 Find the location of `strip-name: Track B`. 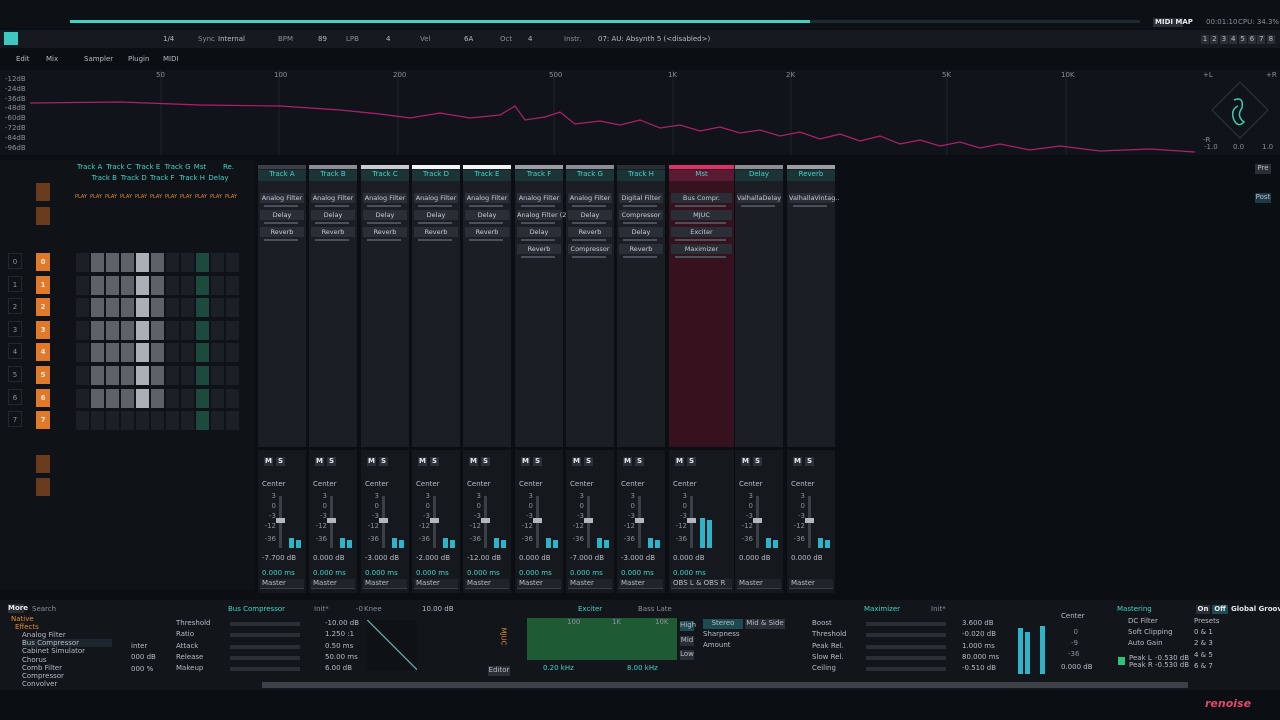

strip-name: Track B is located at coordinates (333, 175).